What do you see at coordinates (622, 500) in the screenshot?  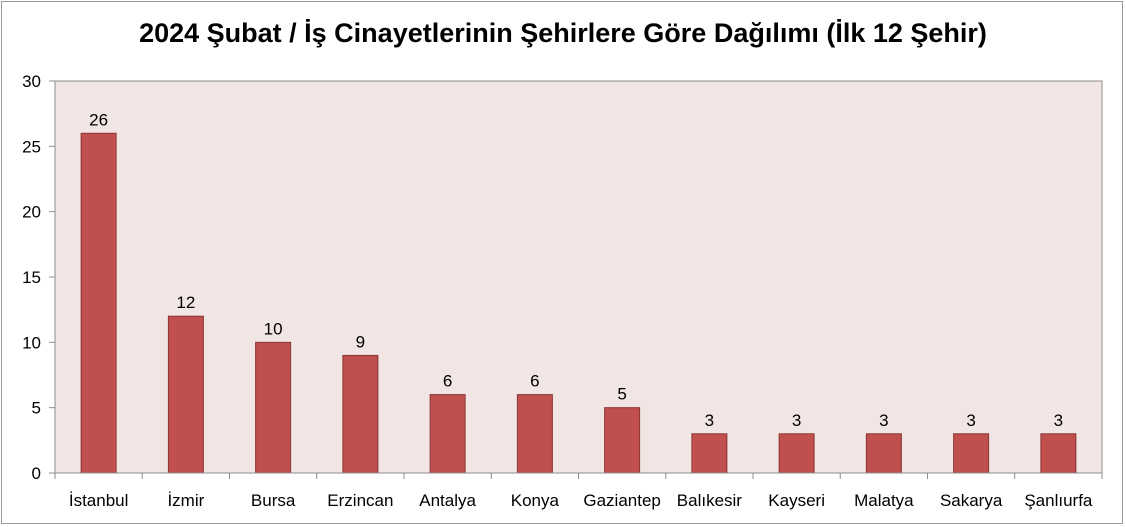 I see `x-tick-label-7: Gaziantep` at bounding box center [622, 500].